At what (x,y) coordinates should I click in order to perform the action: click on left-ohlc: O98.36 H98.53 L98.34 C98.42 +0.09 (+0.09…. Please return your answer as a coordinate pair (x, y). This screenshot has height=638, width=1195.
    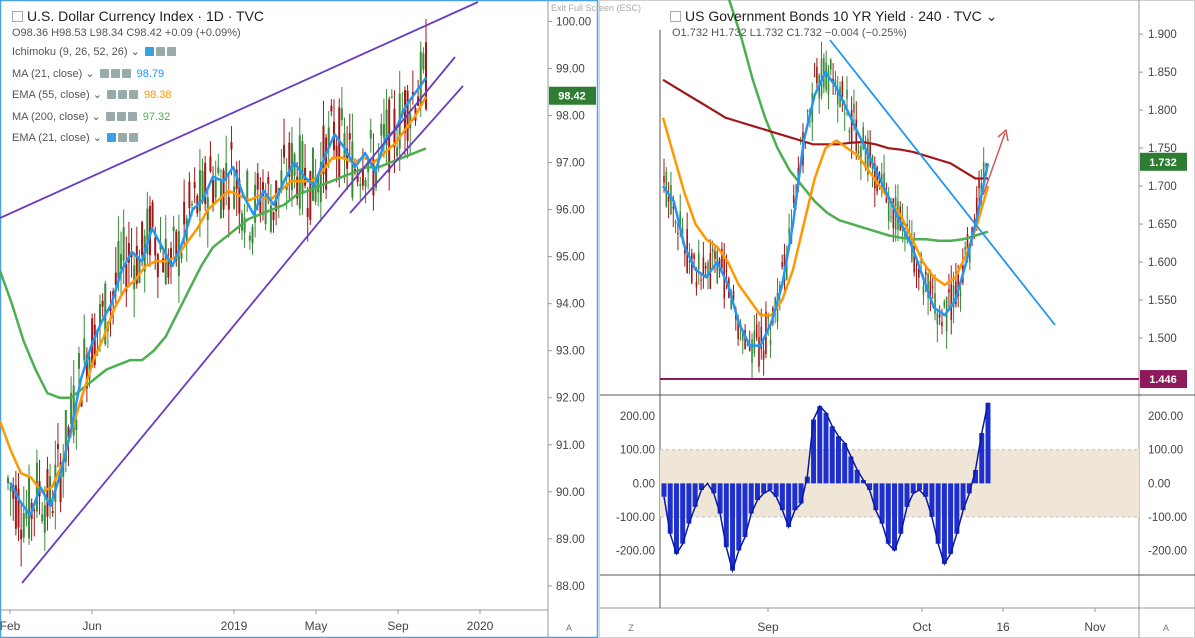
    Looking at the image, I should click on (126, 33).